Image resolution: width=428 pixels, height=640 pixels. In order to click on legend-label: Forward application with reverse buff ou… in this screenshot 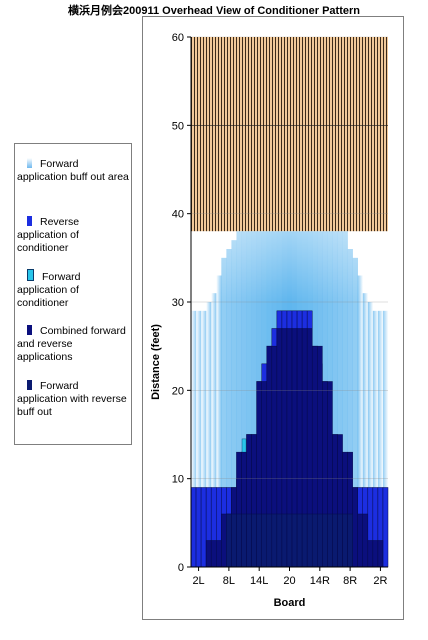, I will do `click(72, 399)`.